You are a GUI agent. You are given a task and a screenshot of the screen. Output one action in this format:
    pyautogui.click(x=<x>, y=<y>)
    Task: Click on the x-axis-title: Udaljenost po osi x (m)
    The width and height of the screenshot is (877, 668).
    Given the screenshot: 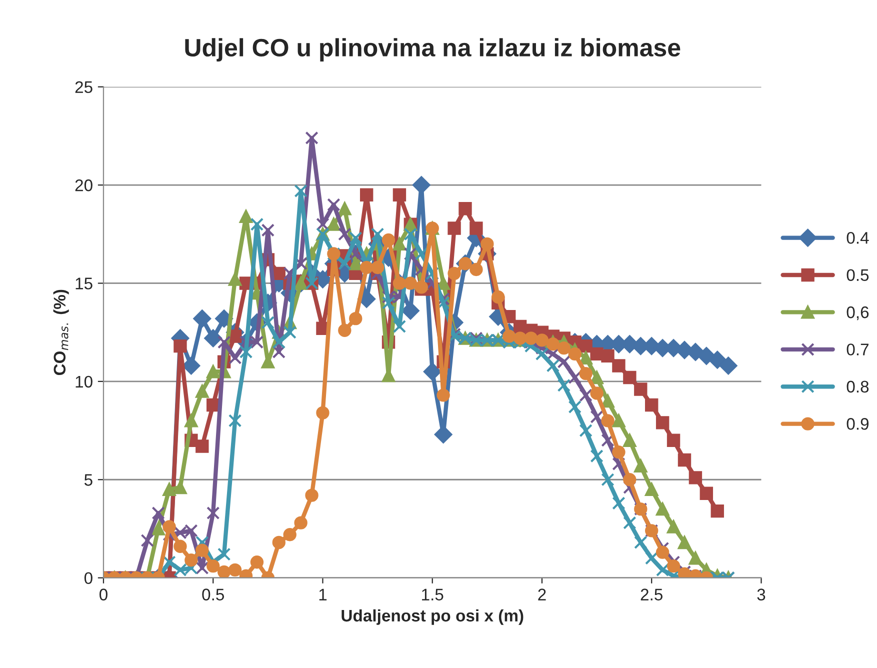 What is the action you would take?
    pyautogui.click(x=433, y=617)
    